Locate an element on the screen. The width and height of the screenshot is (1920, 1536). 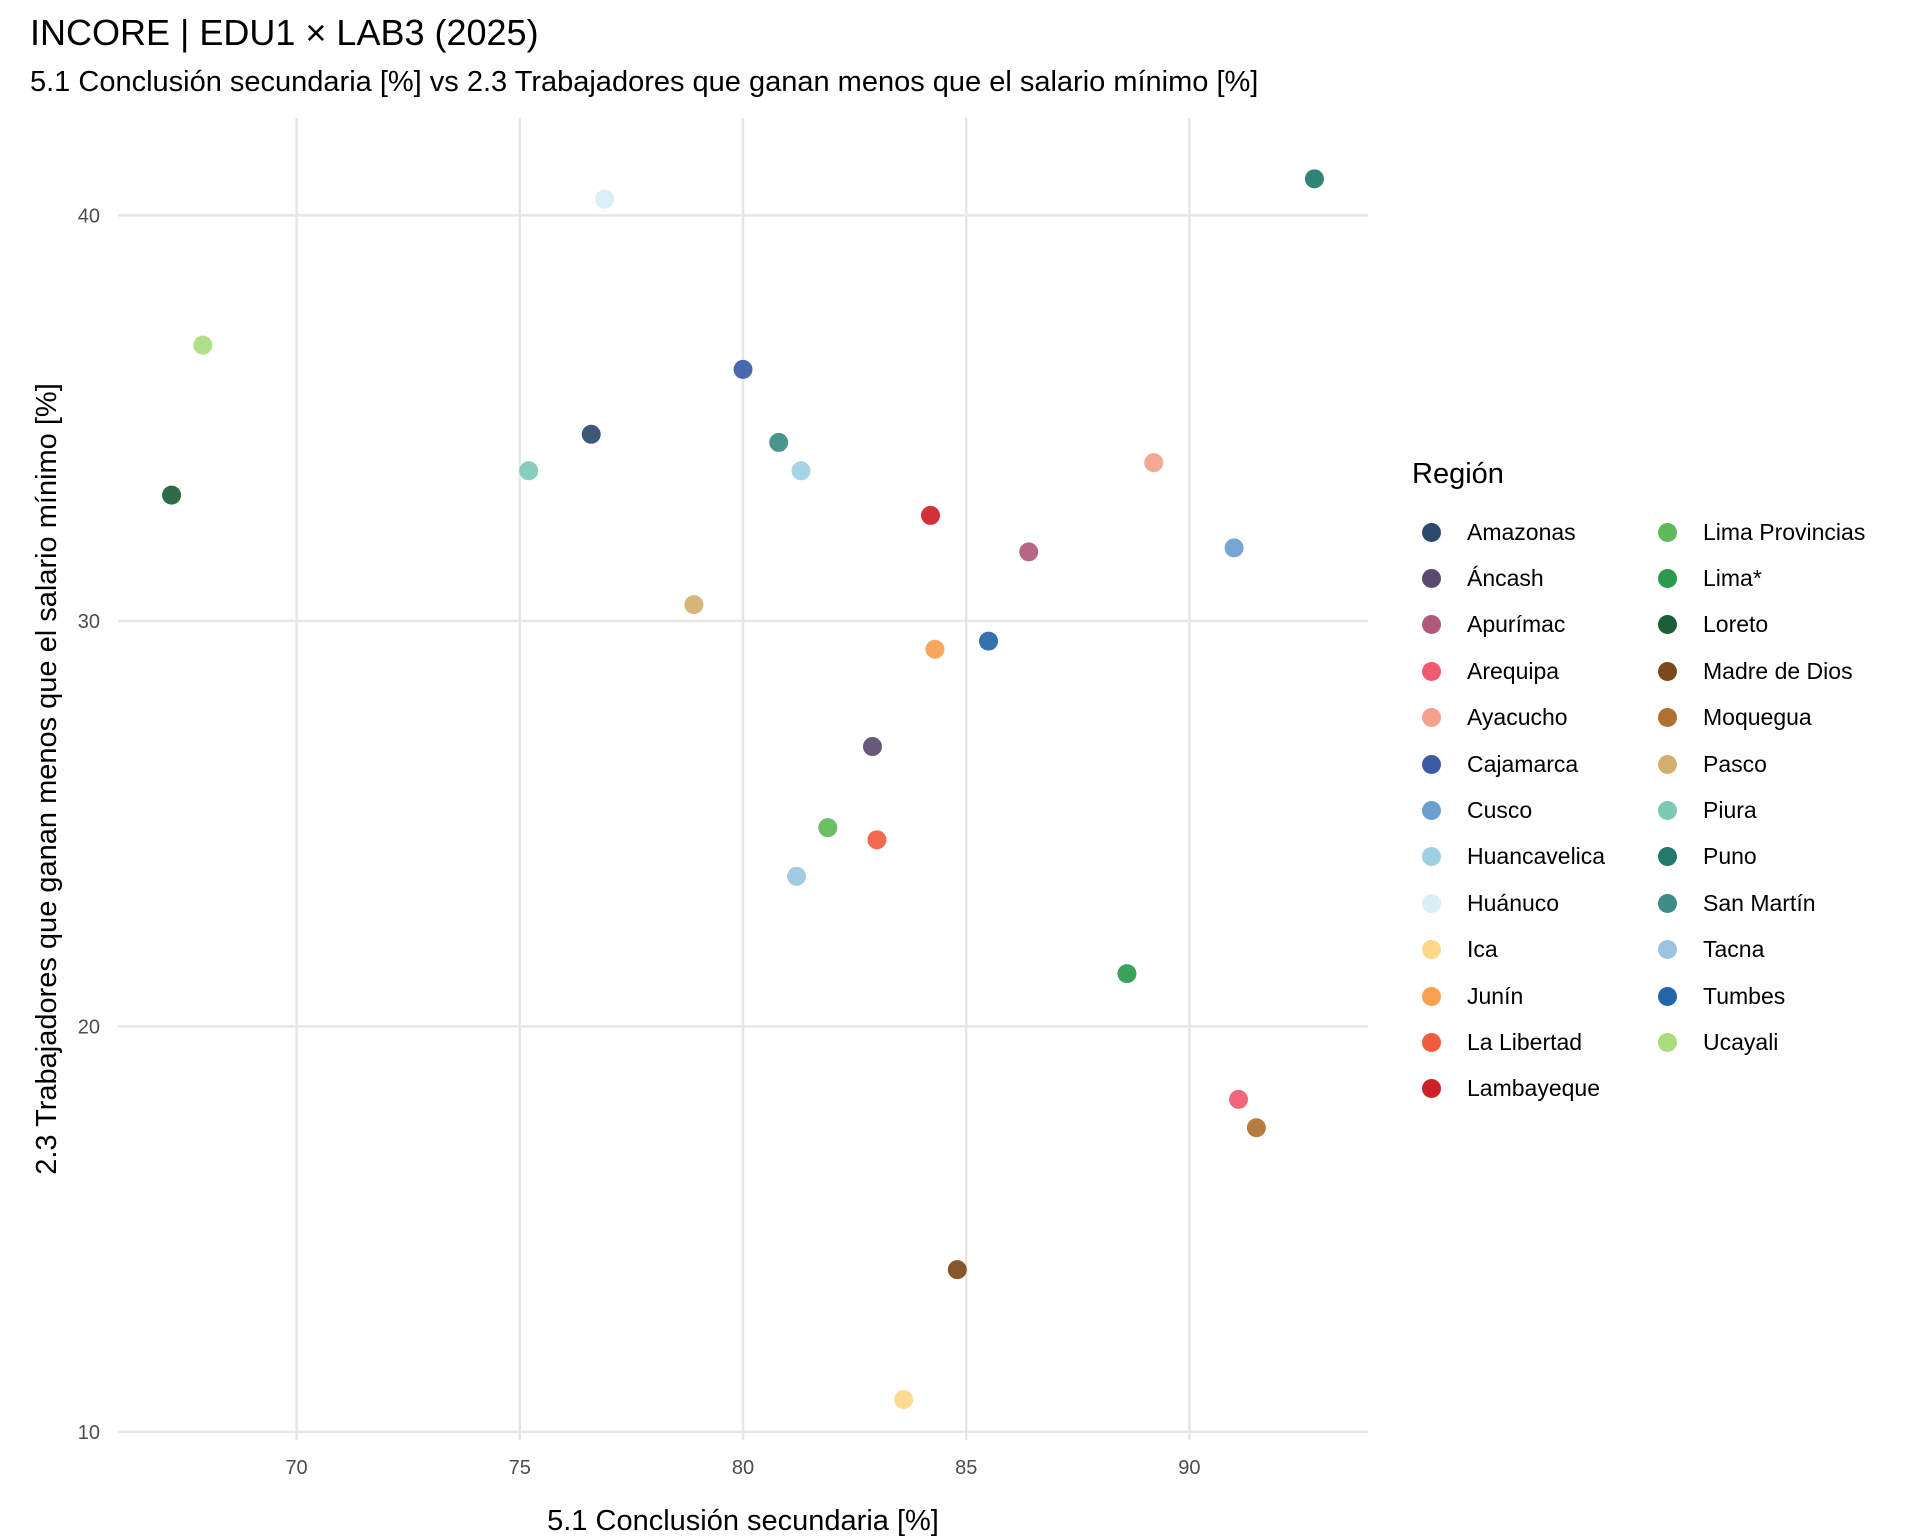
legend-title: Región is located at coordinates (1458, 474).